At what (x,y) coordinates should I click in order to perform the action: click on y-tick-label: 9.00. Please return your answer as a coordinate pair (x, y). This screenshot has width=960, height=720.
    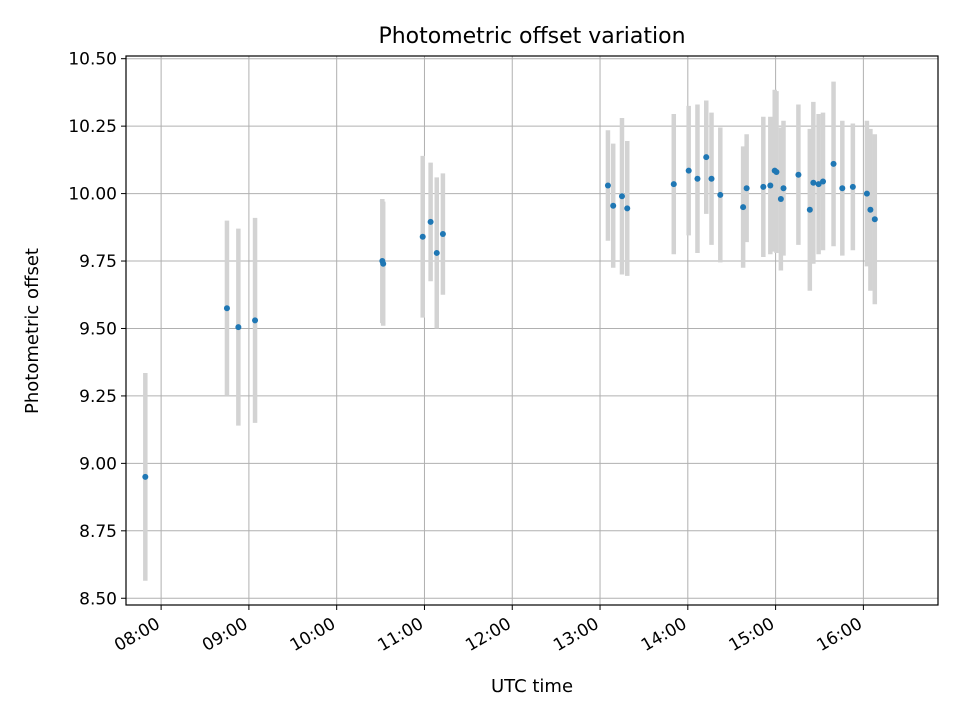
    Looking at the image, I should click on (98, 464).